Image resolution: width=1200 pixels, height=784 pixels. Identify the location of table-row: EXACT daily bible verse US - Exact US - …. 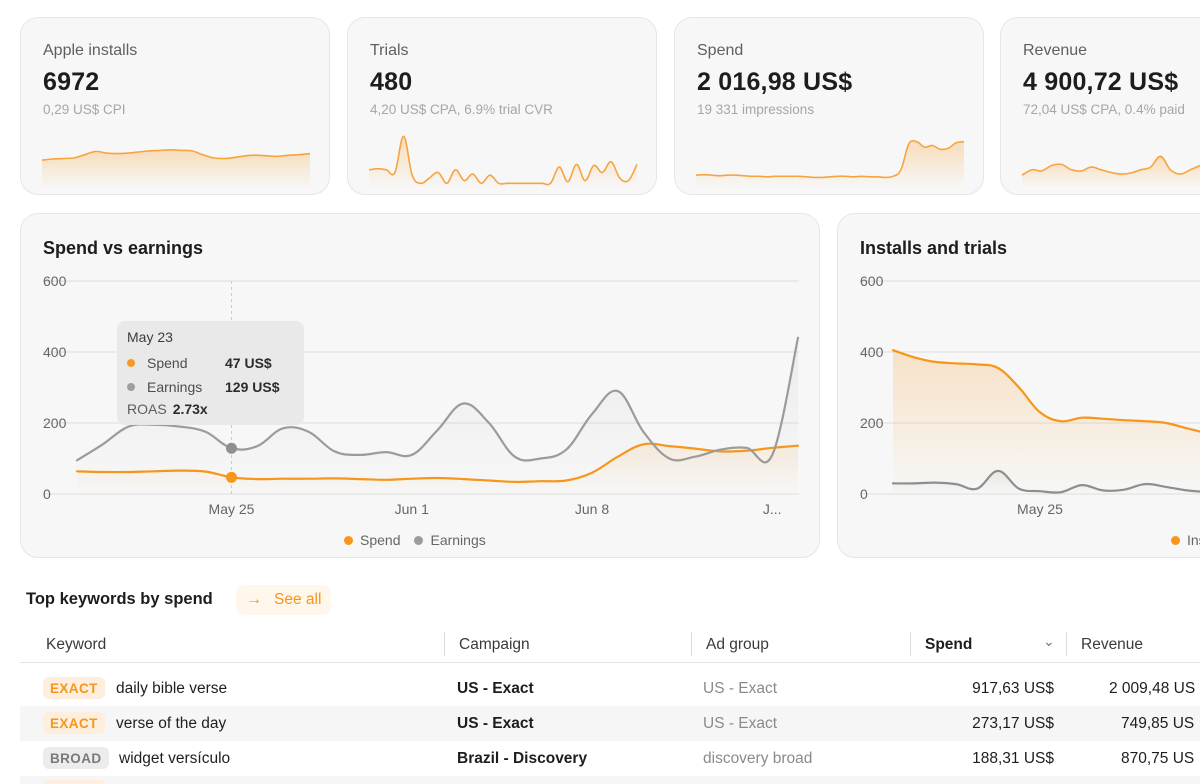
(610, 688).